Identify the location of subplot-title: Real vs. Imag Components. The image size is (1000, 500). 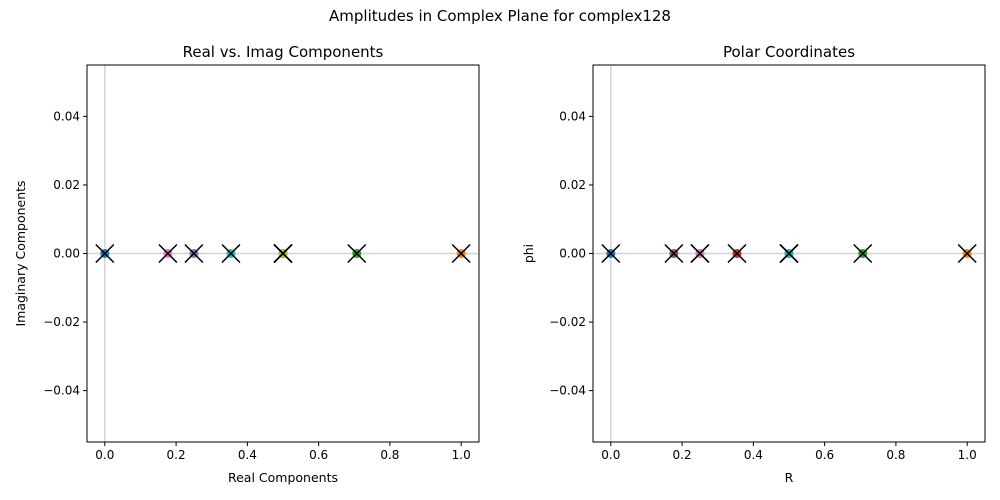
(283, 52).